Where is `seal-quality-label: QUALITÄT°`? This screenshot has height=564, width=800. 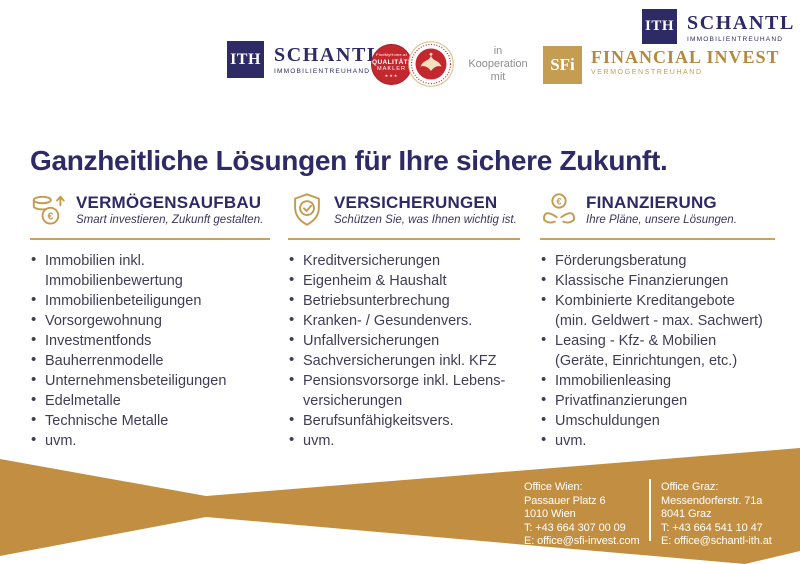 seal-quality-label: QUALITÄT° is located at coordinates (392, 62).